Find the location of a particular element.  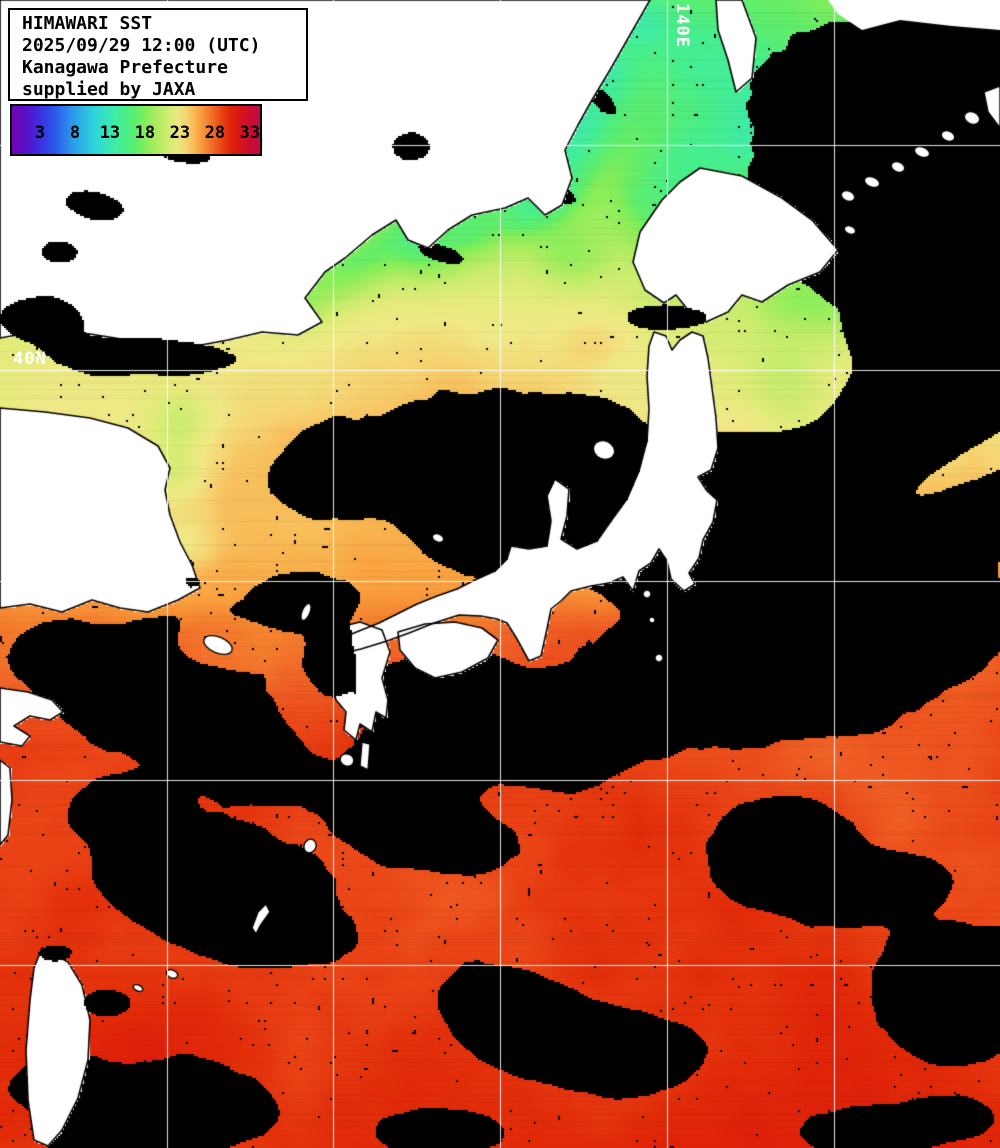

timestamp: 2025/09/29 12:00 (UTC) is located at coordinates (141, 45).